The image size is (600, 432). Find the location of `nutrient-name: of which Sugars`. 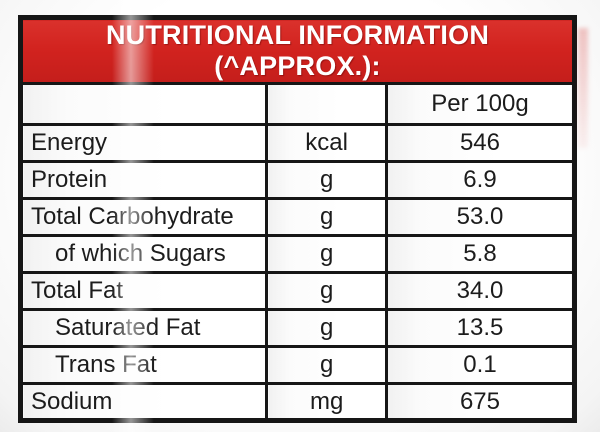

nutrient-name: of which Sugars is located at coordinates (143, 254).